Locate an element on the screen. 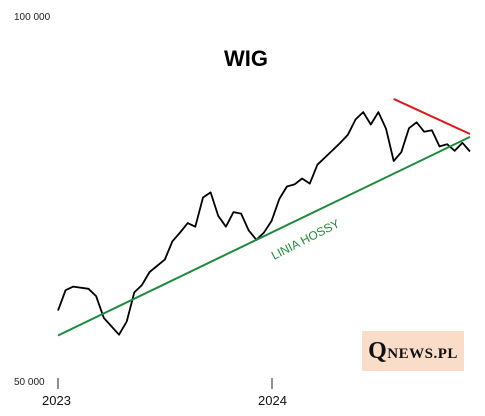  y-tick-label-bottom: 50 000 is located at coordinates (29, 382).